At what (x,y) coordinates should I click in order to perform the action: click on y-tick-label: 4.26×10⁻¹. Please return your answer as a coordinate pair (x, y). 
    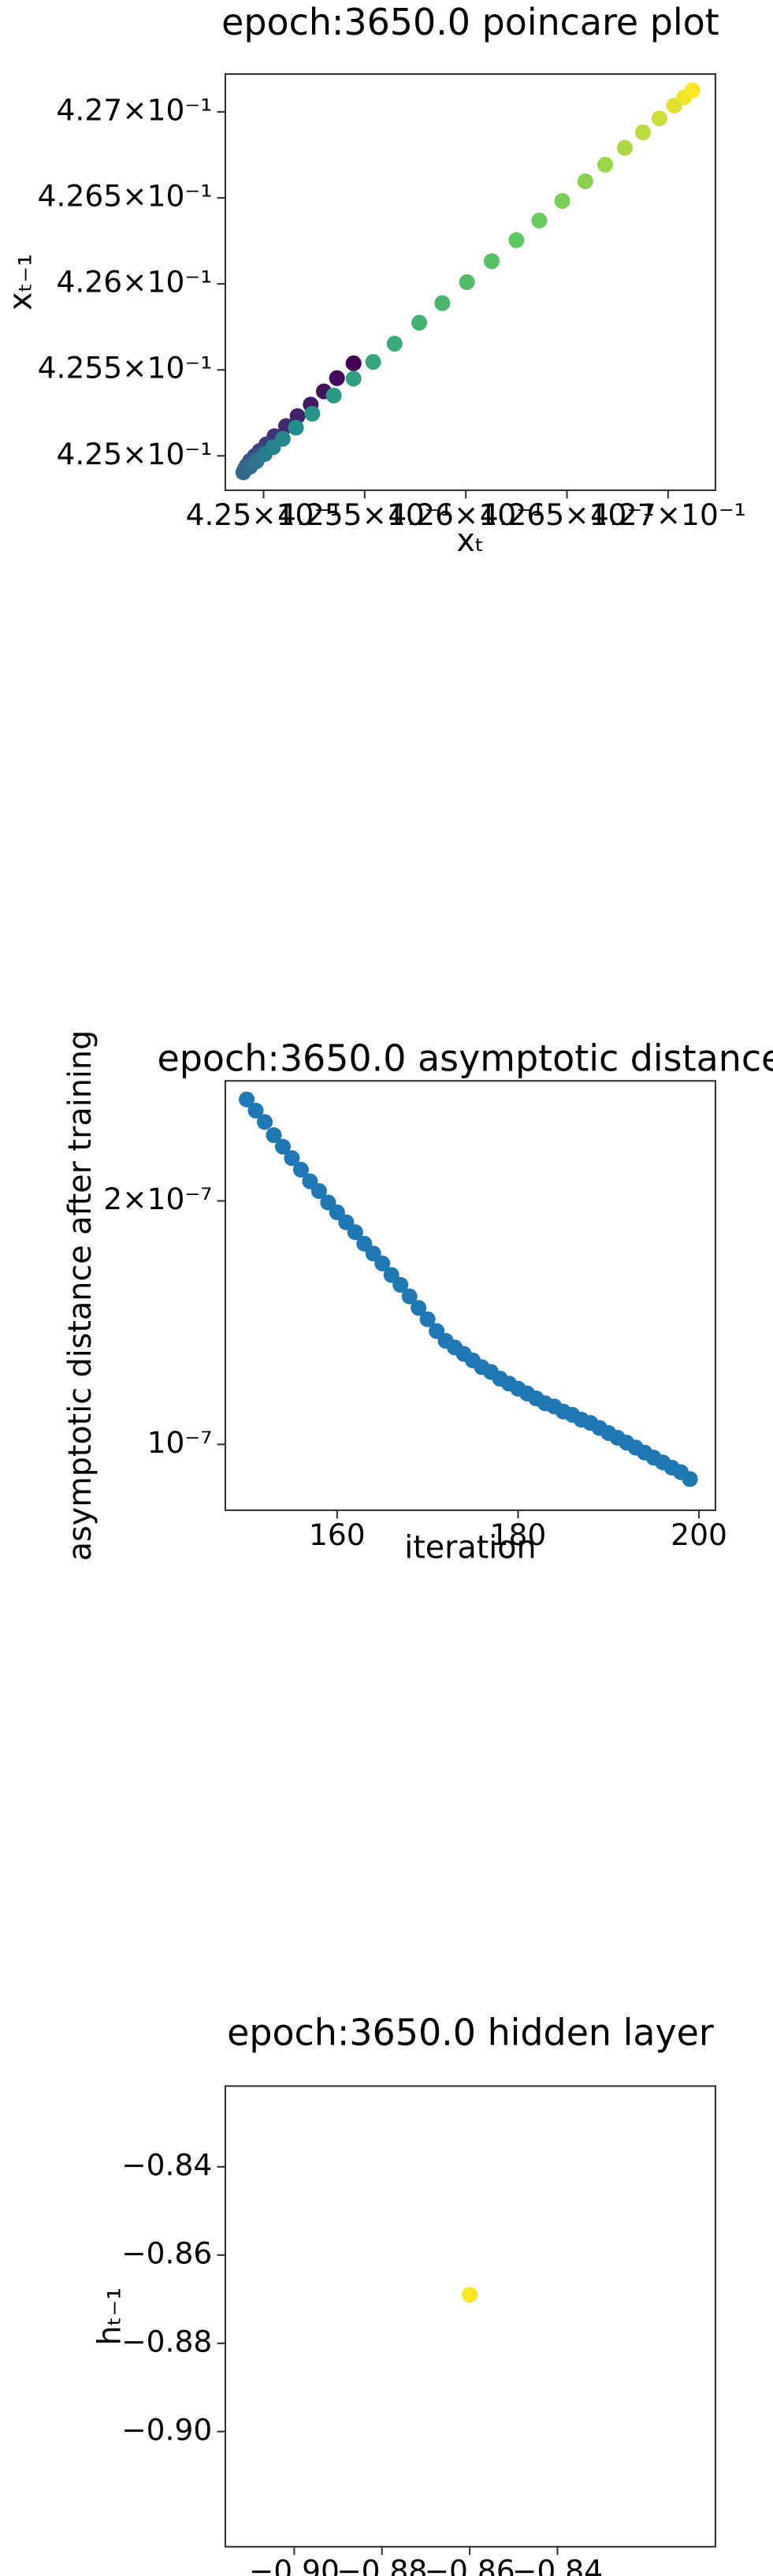
    Looking at the image, I should click on (135, 282).